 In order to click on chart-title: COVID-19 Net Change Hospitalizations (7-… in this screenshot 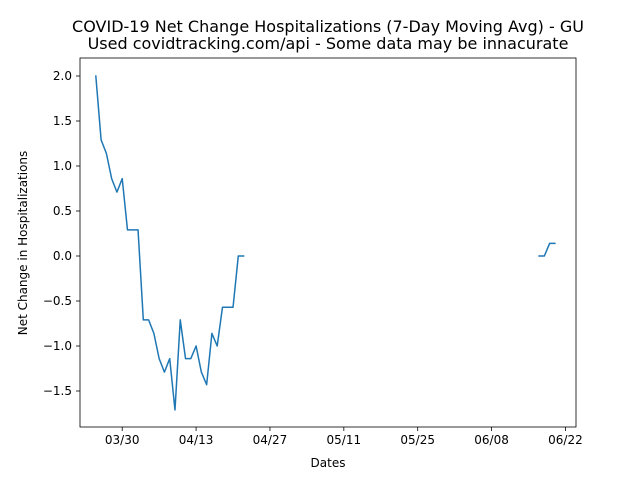, I will do `click(328, 26)`.